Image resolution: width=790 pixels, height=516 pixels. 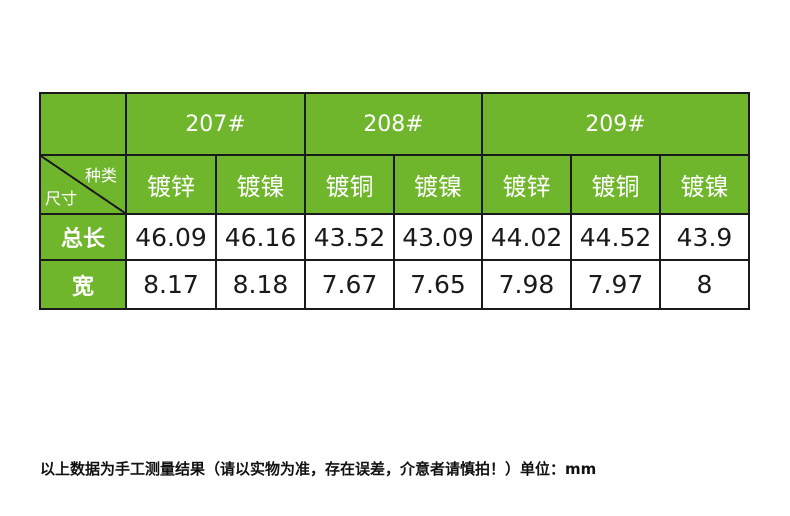 What do you see at coordinates (526, 237) in the screenshot?
I see `length-value-cell: 44.02` at bounding box center [526, 237].